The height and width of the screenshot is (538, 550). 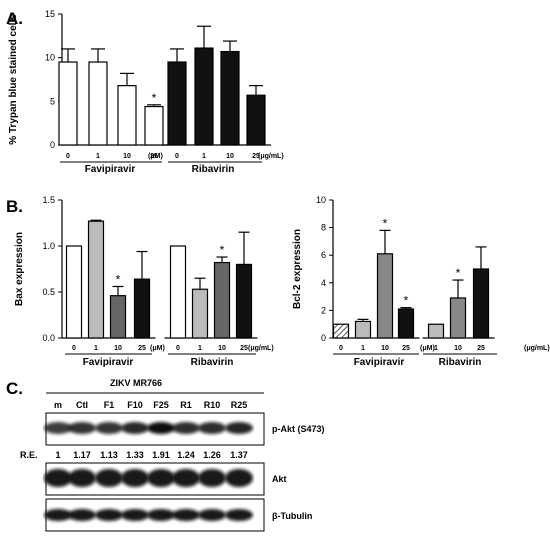 I want to click on panel-label-c: C., so click(x=14, y=388).